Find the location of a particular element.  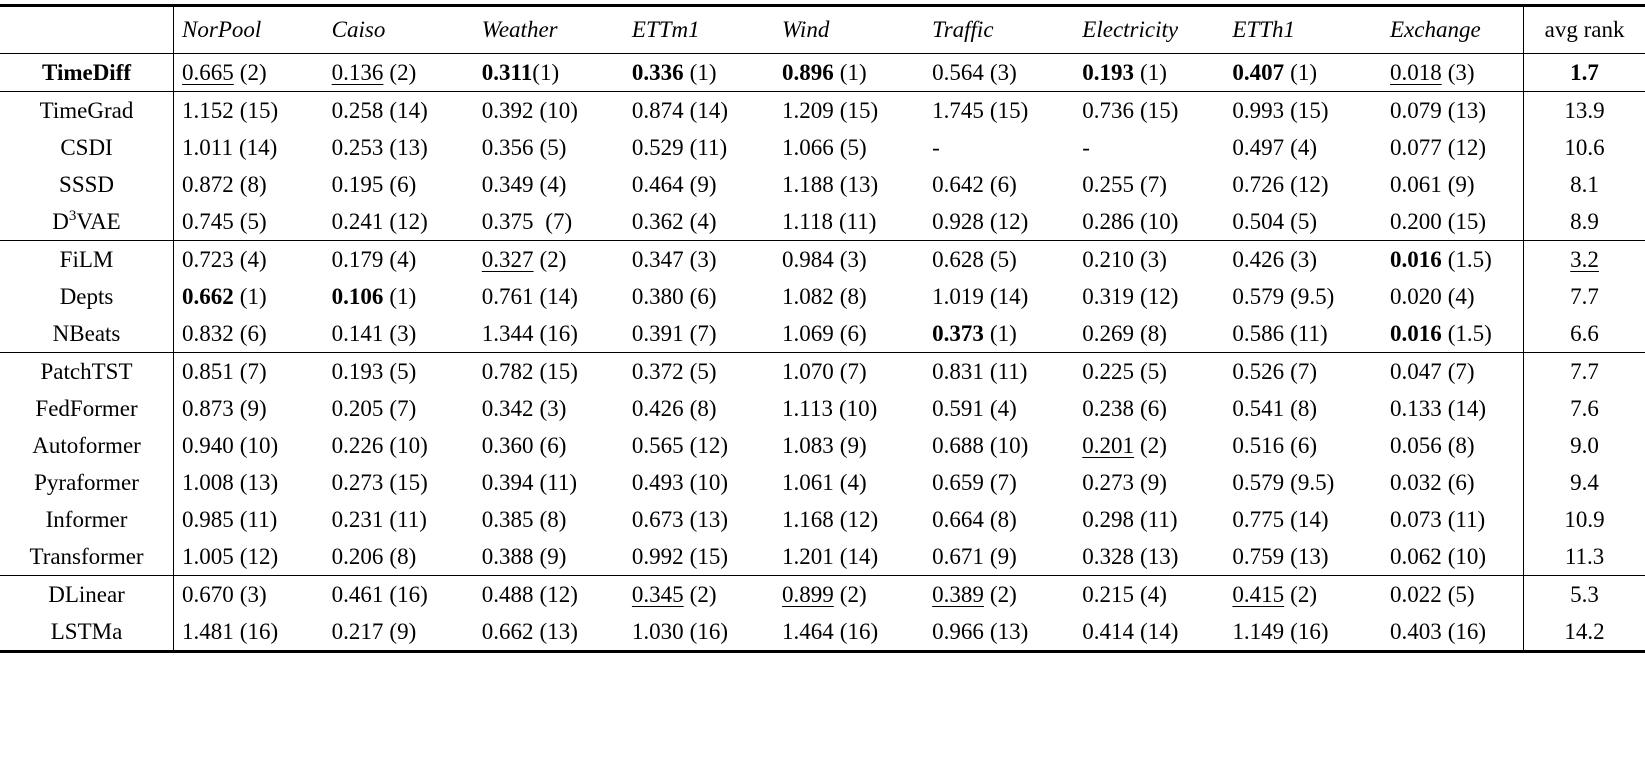

model-name-text: Transformer is located at coordinates (86, 556).